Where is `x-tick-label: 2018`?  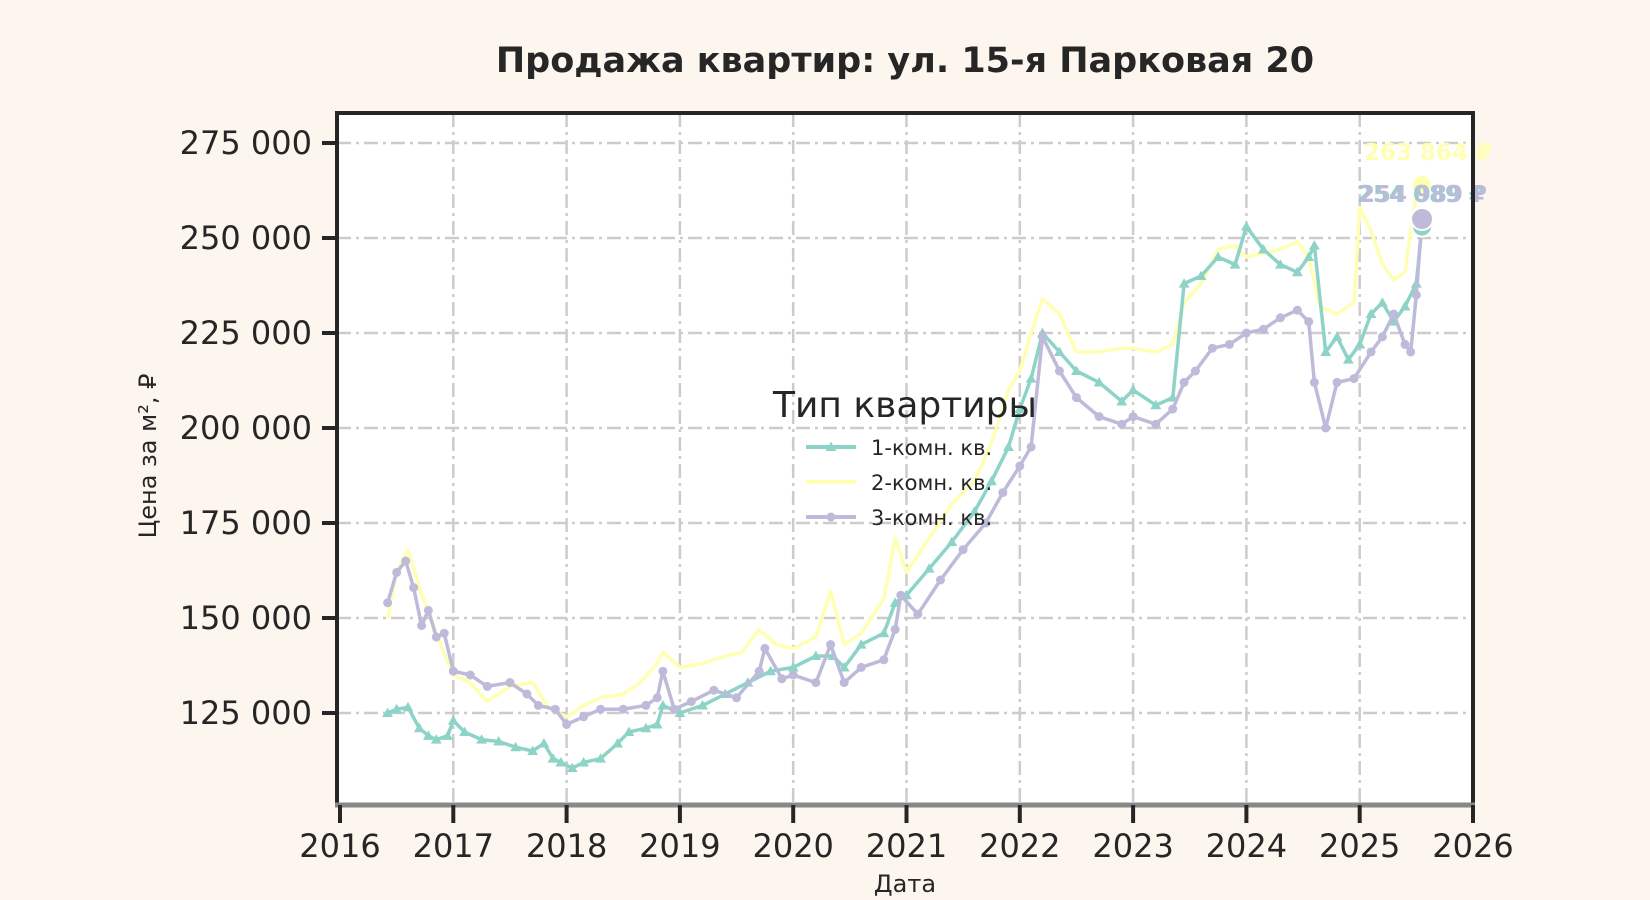 x-tick-label: 2018 is located at coordinates (566, 846).